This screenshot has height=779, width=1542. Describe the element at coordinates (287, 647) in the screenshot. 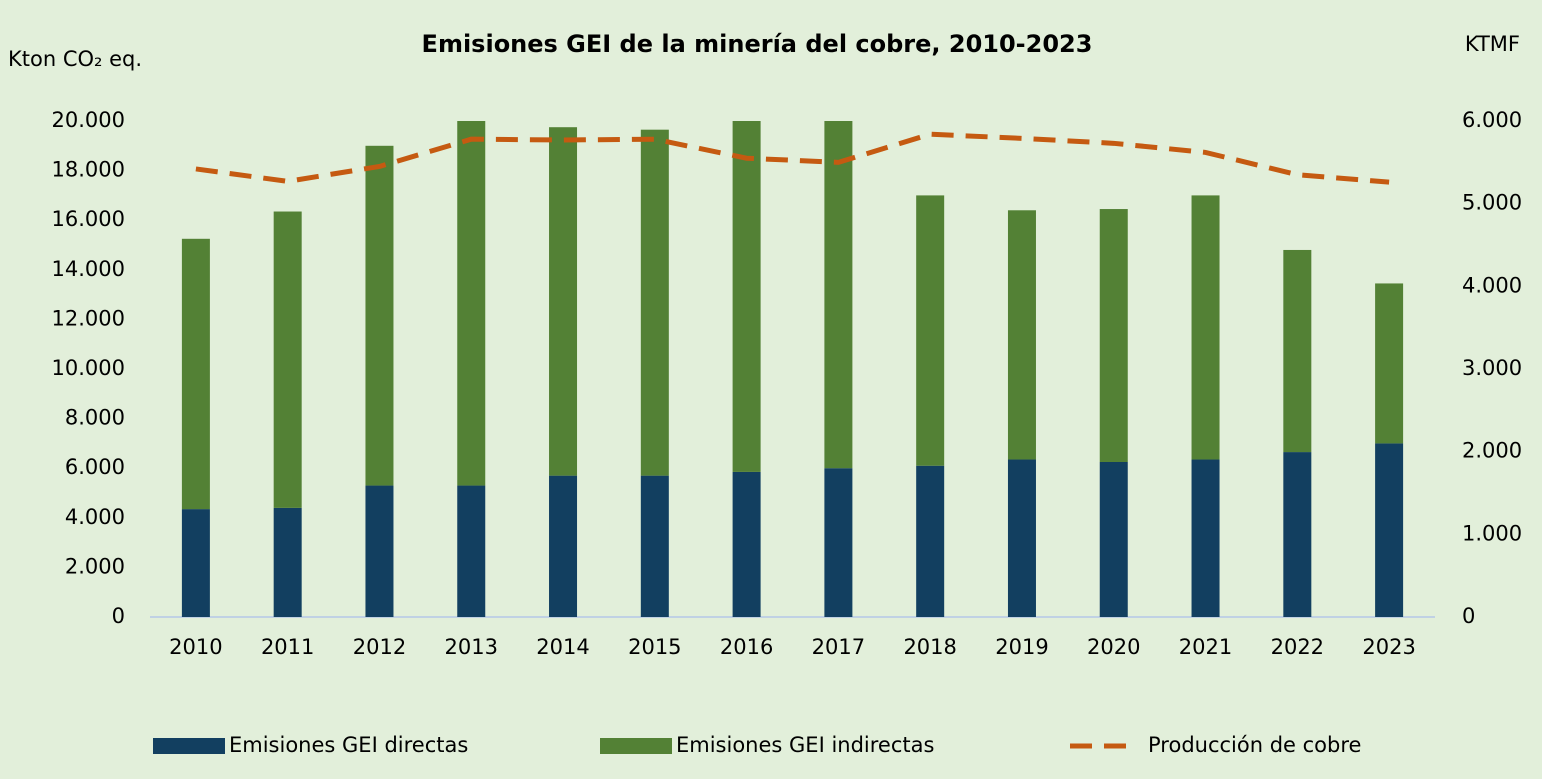

I see `x-tick-label: 2011` at that location.